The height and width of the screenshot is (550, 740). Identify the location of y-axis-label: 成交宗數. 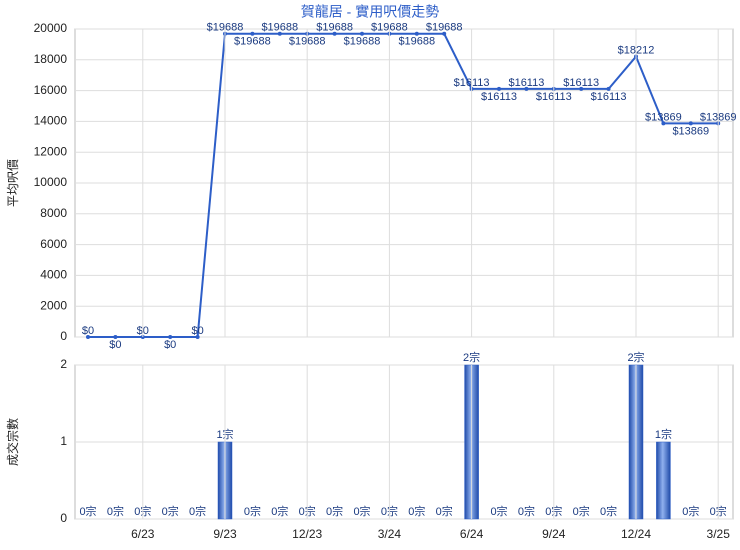
(12, 442).